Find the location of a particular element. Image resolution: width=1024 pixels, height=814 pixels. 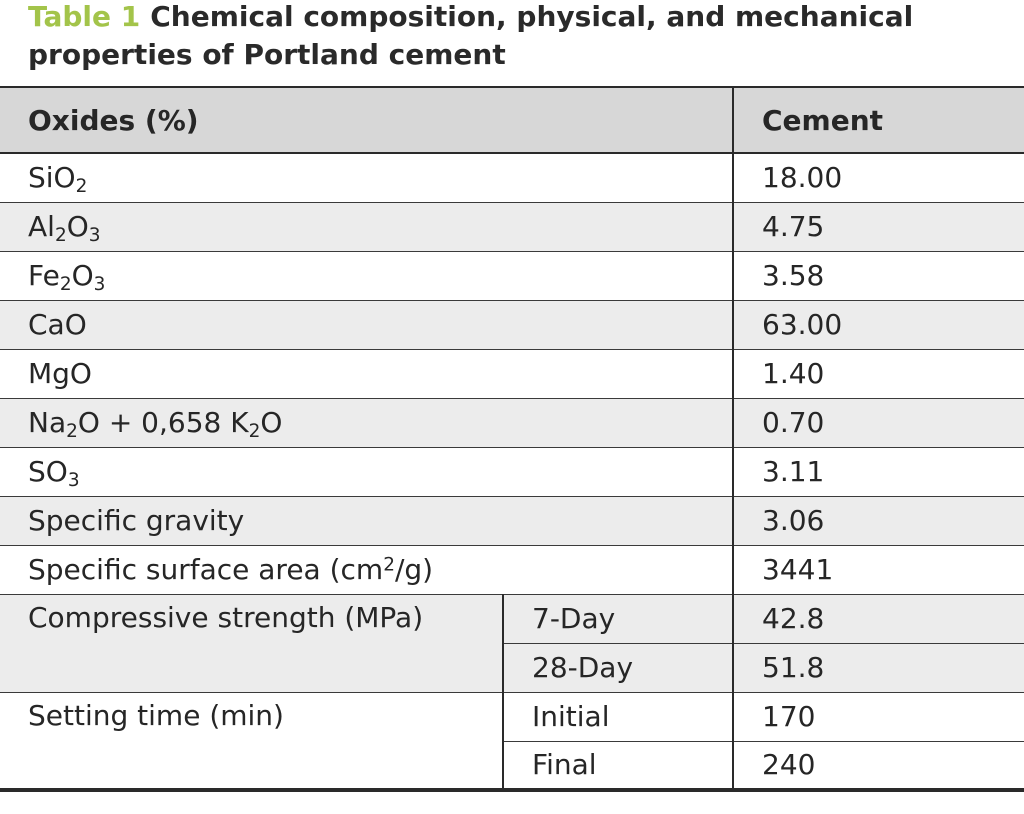

row-value: 170 is located at coordinates (878, 717).